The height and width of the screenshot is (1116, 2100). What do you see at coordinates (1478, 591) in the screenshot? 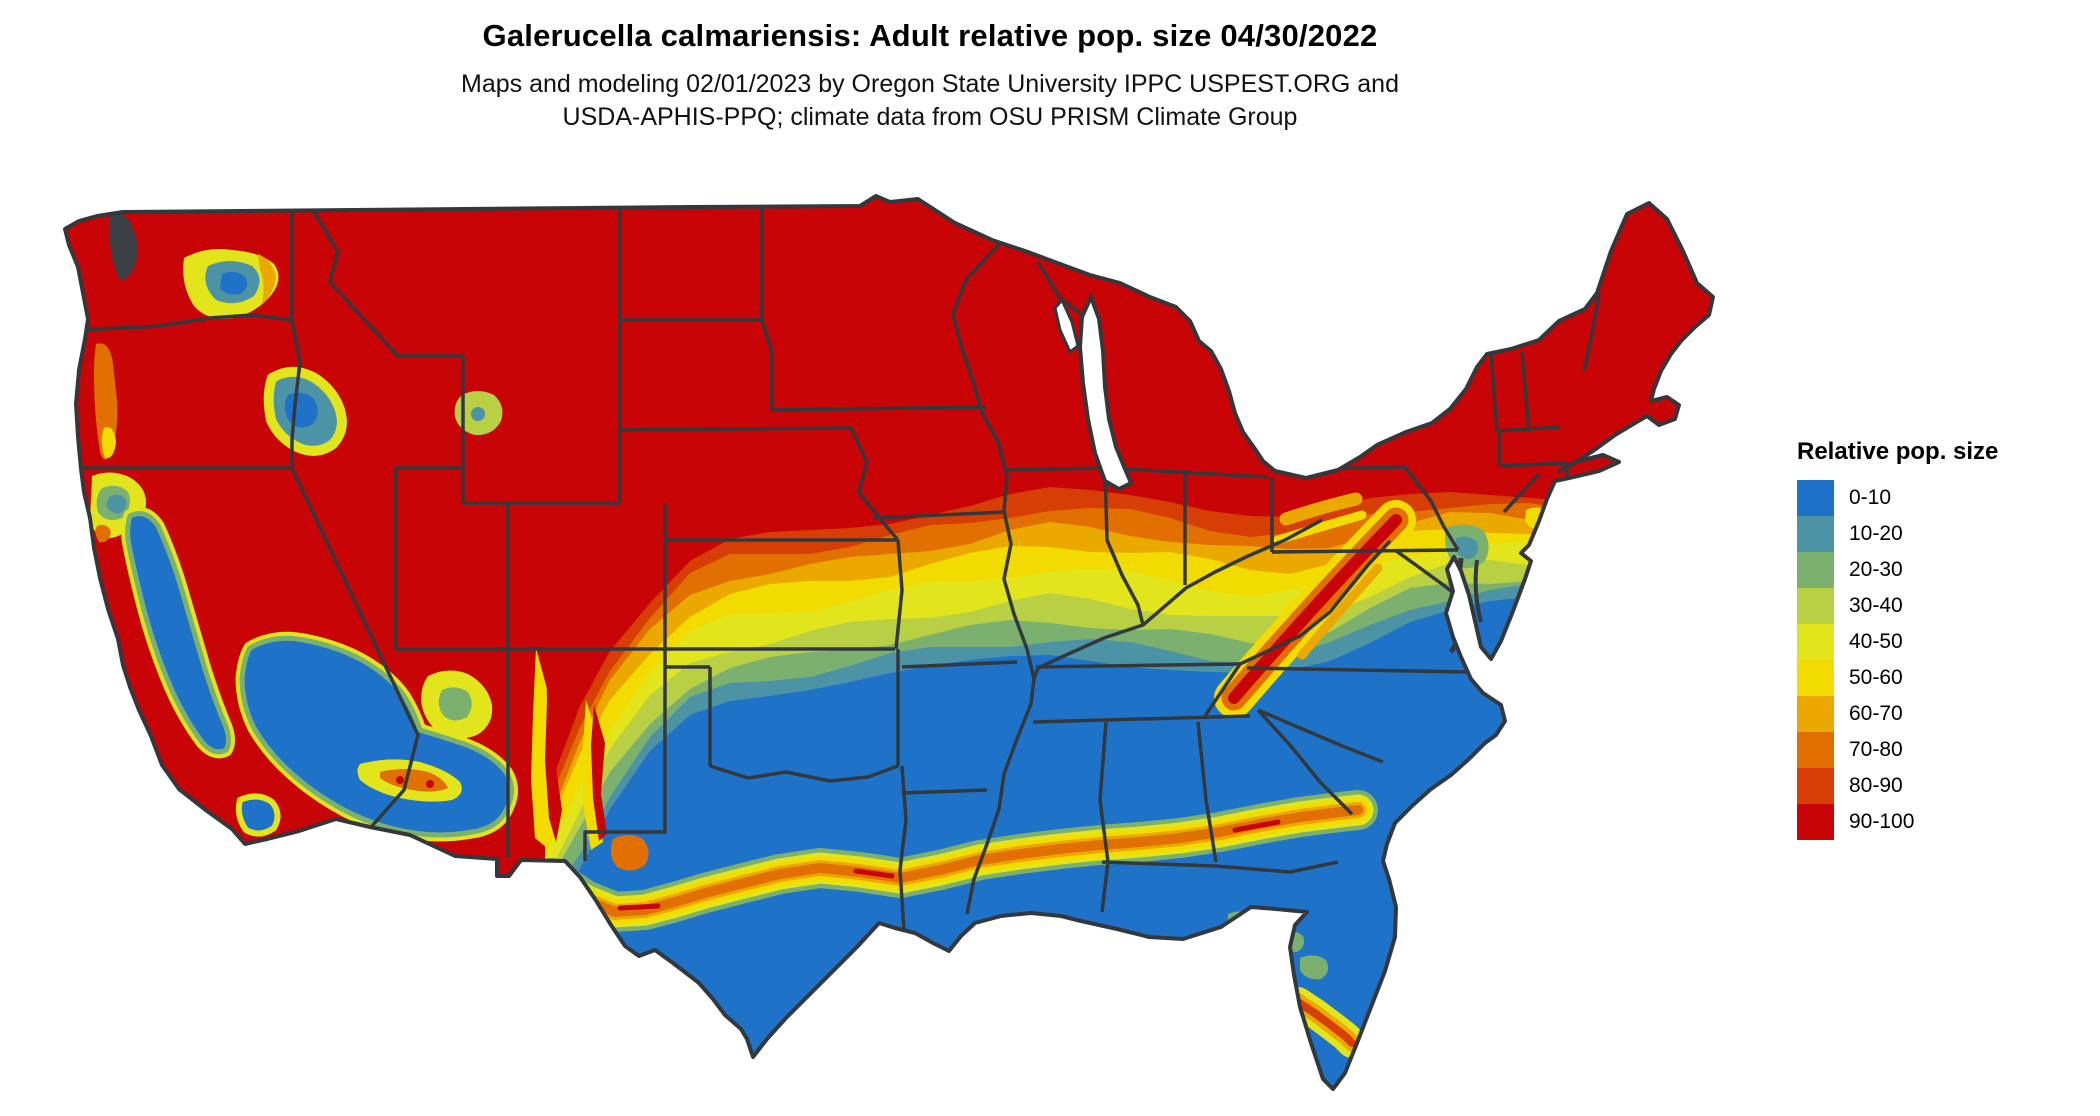
I see `chesapeake-bay-line` at bounding box center [1478, 591].